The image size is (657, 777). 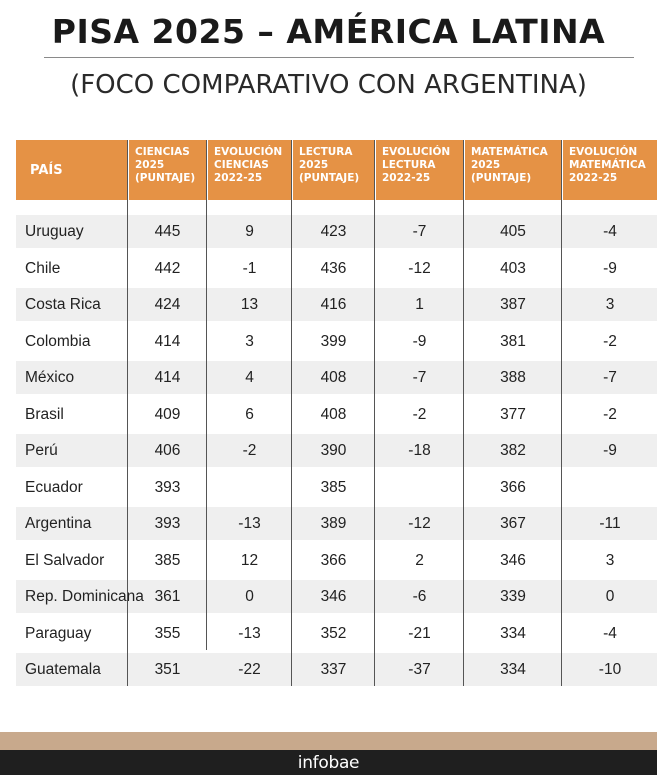 I want to click on table-row: Rep. Dominicana 361 0 346 -6 339 0, so click(x=336, y=596).